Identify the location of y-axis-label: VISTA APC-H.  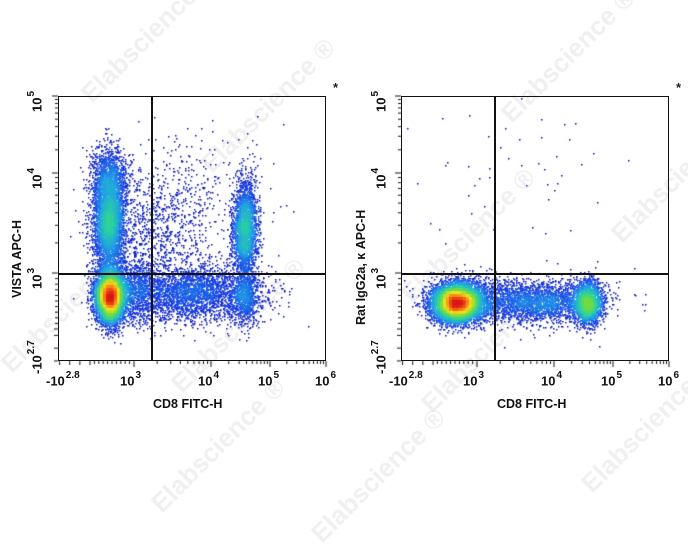
(17, 258).